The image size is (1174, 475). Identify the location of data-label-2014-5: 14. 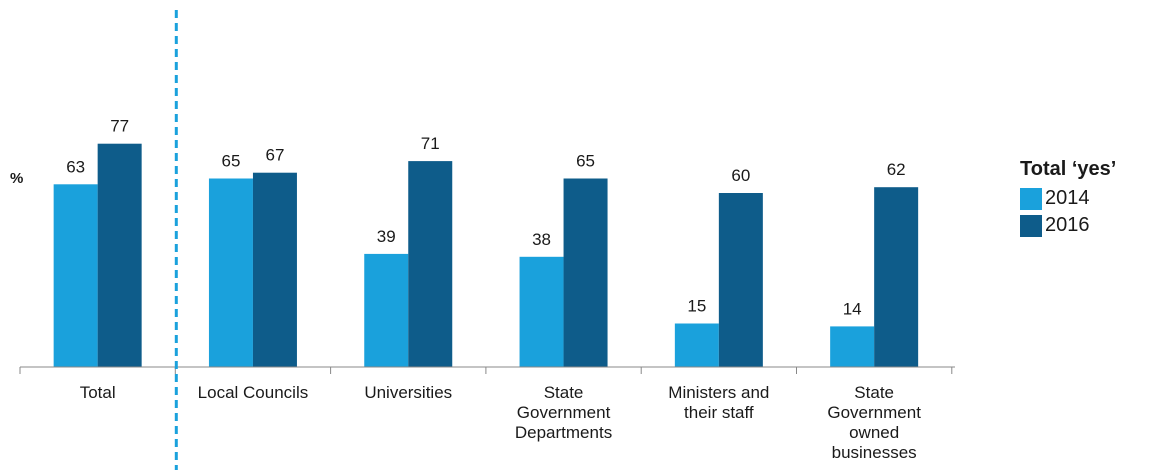
(852, 308).